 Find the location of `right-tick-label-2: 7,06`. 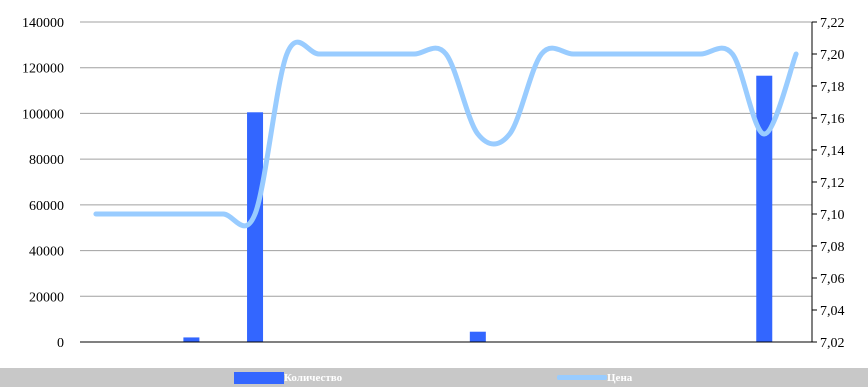

right-tick-label-2: 7,06 is located at coordinates (832, 279).